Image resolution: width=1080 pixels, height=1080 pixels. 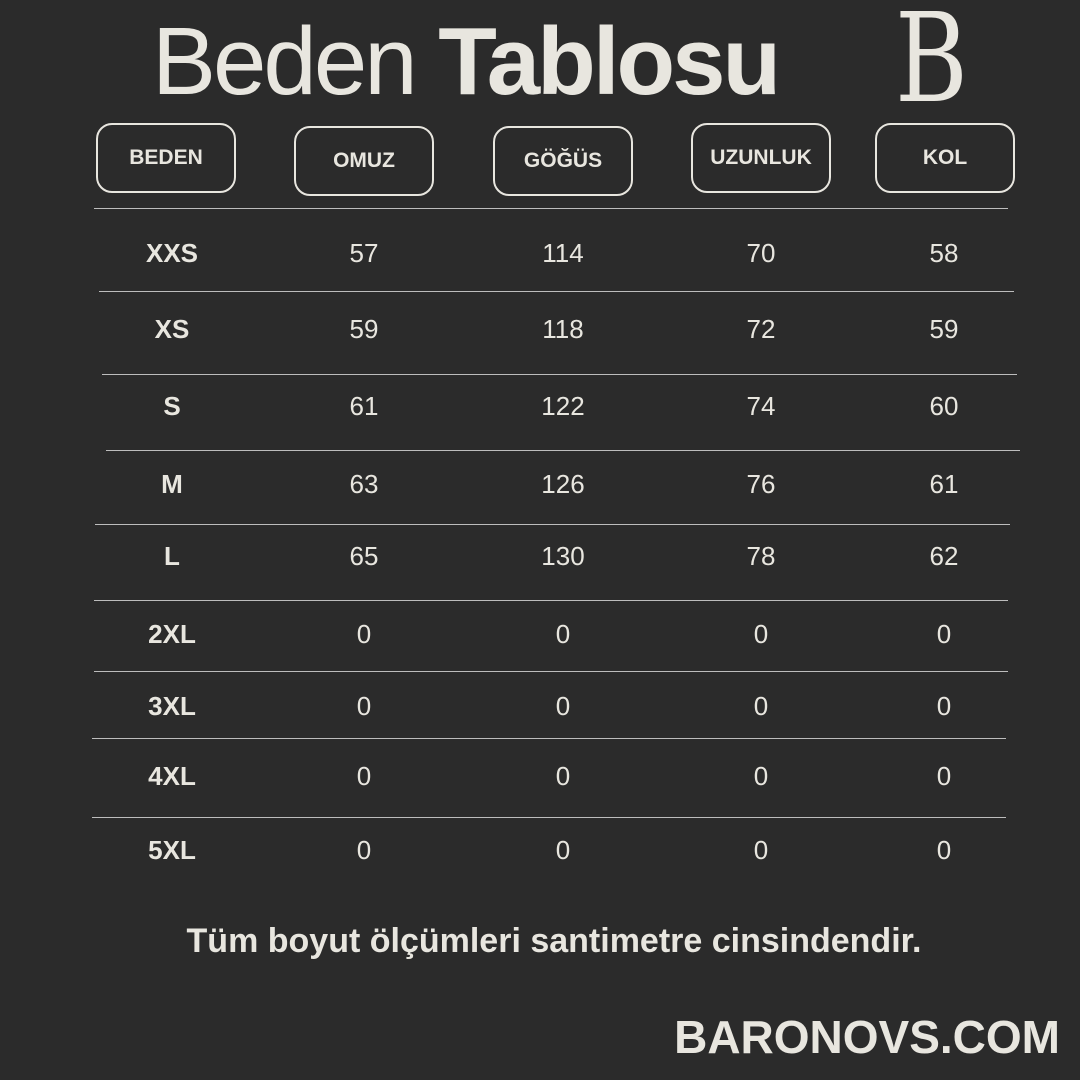 What do you see at coordinates (364, 406) in the screenshot?
I see `measurement-omuz: 61` at bounding box center [364, 406].